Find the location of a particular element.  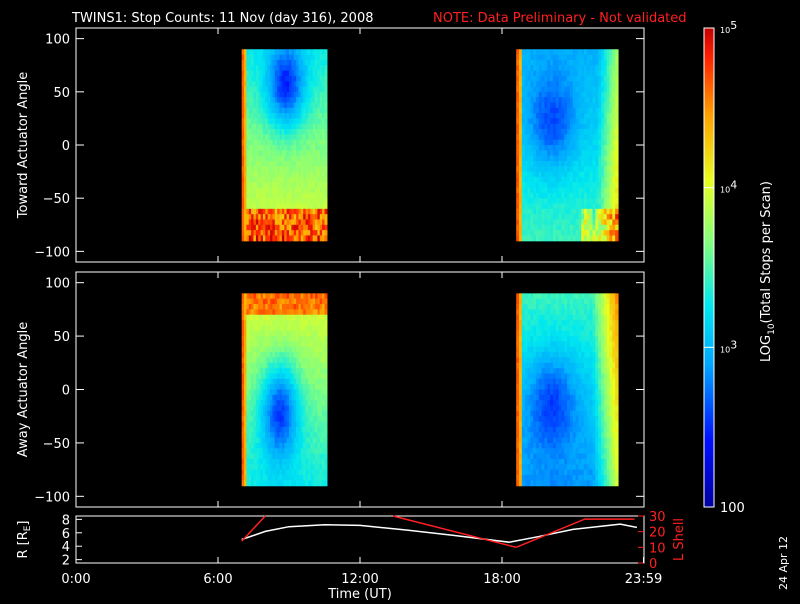

ytick-label: 100 is located at coordinates (57, 40).